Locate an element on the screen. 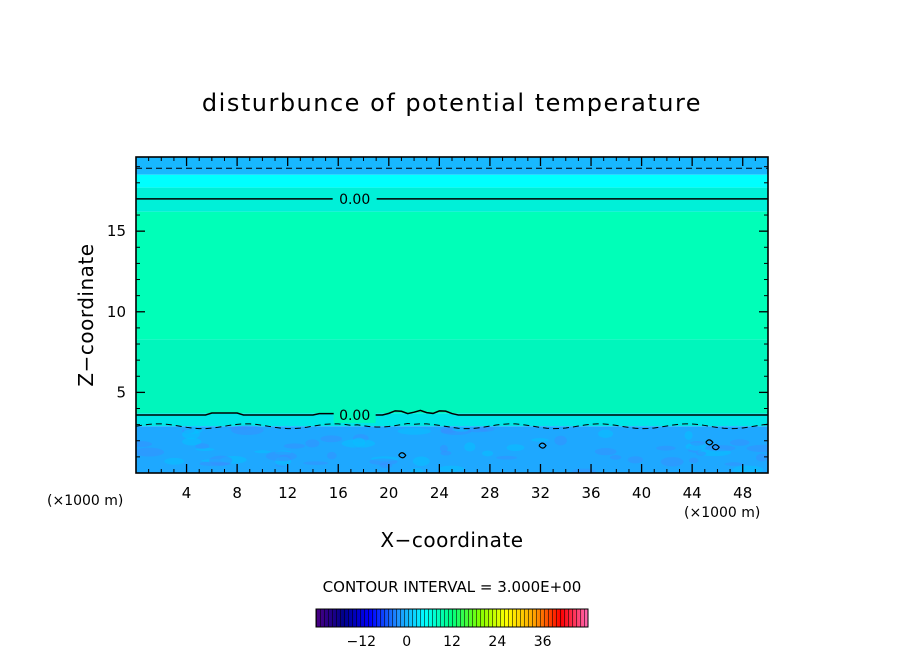  colorbar-tick-label: 0 is located at coordinates (406, 642).